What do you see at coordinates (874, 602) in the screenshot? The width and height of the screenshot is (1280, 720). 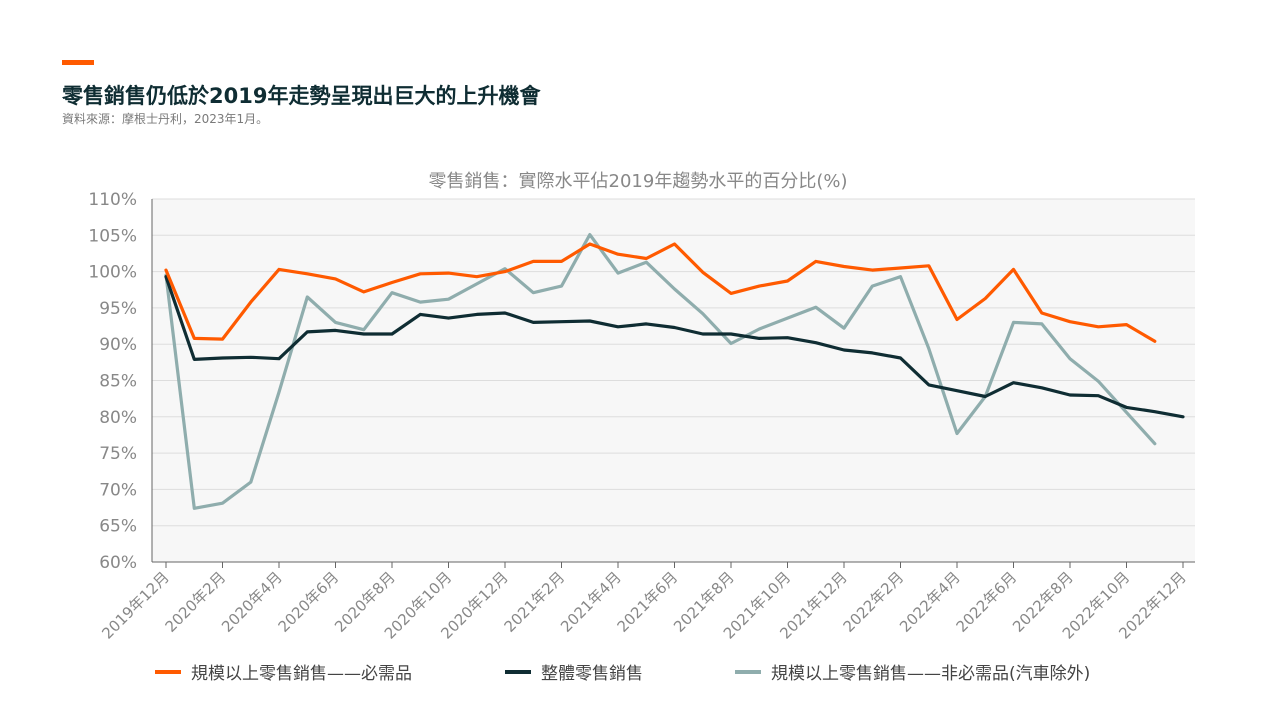 I see `x-tick-label: 2022年2月` at bounding box center [874, 602].